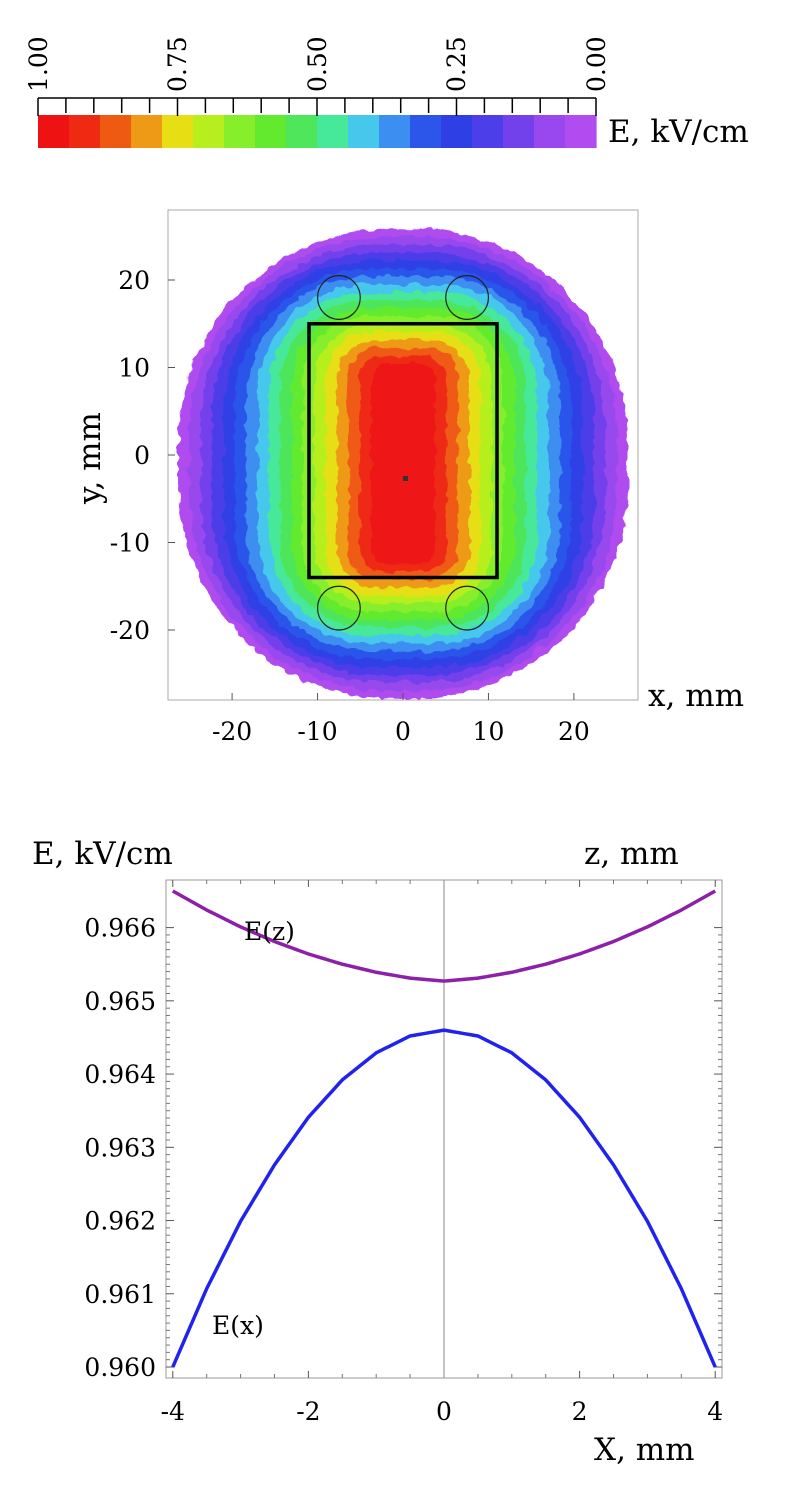  I want to click on line-x-axis-label: X, mm, so click(644, 1450).